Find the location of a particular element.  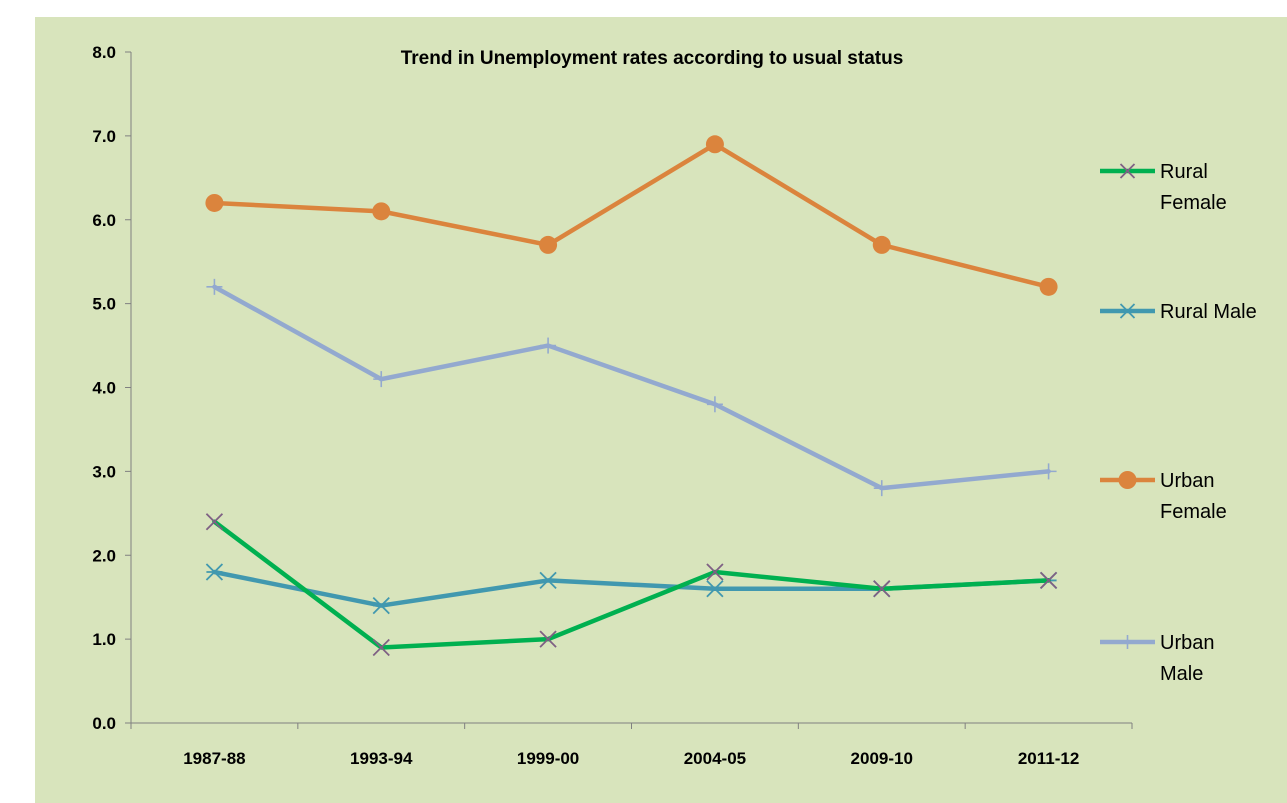

legend-label: Male is located at coordinates (1181, 674).